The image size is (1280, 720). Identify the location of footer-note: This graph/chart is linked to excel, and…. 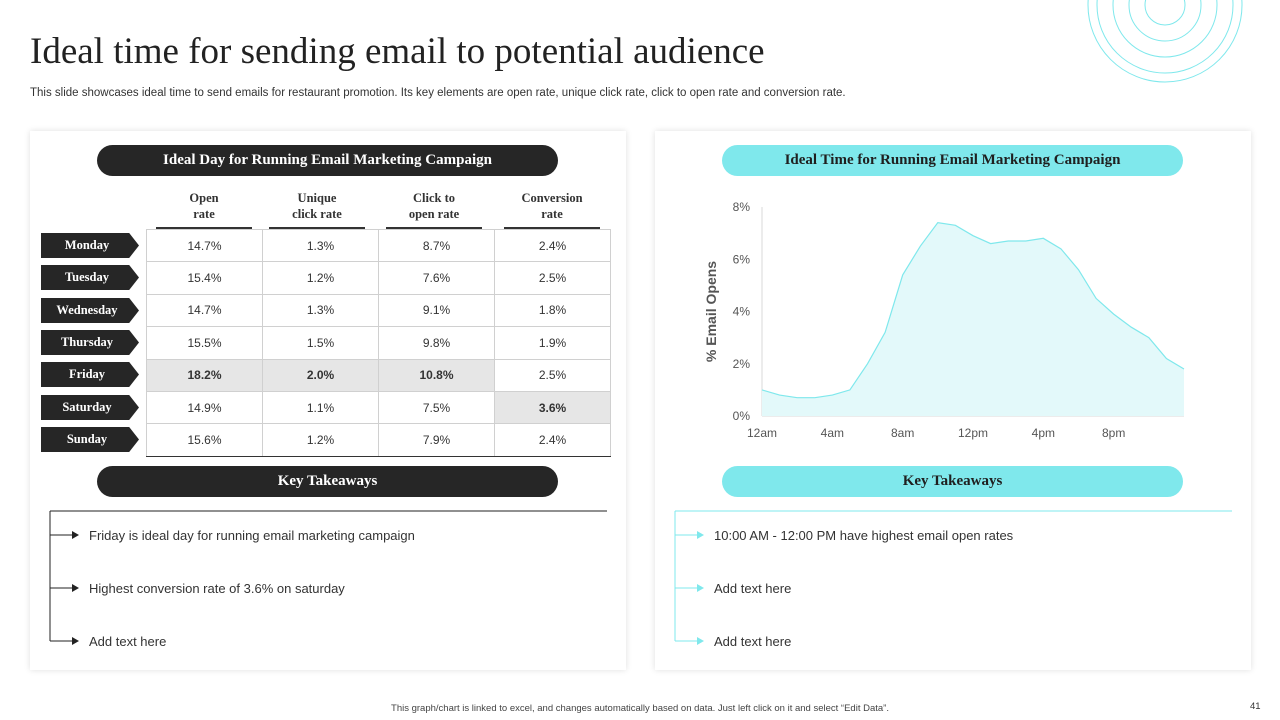
(640, 708).